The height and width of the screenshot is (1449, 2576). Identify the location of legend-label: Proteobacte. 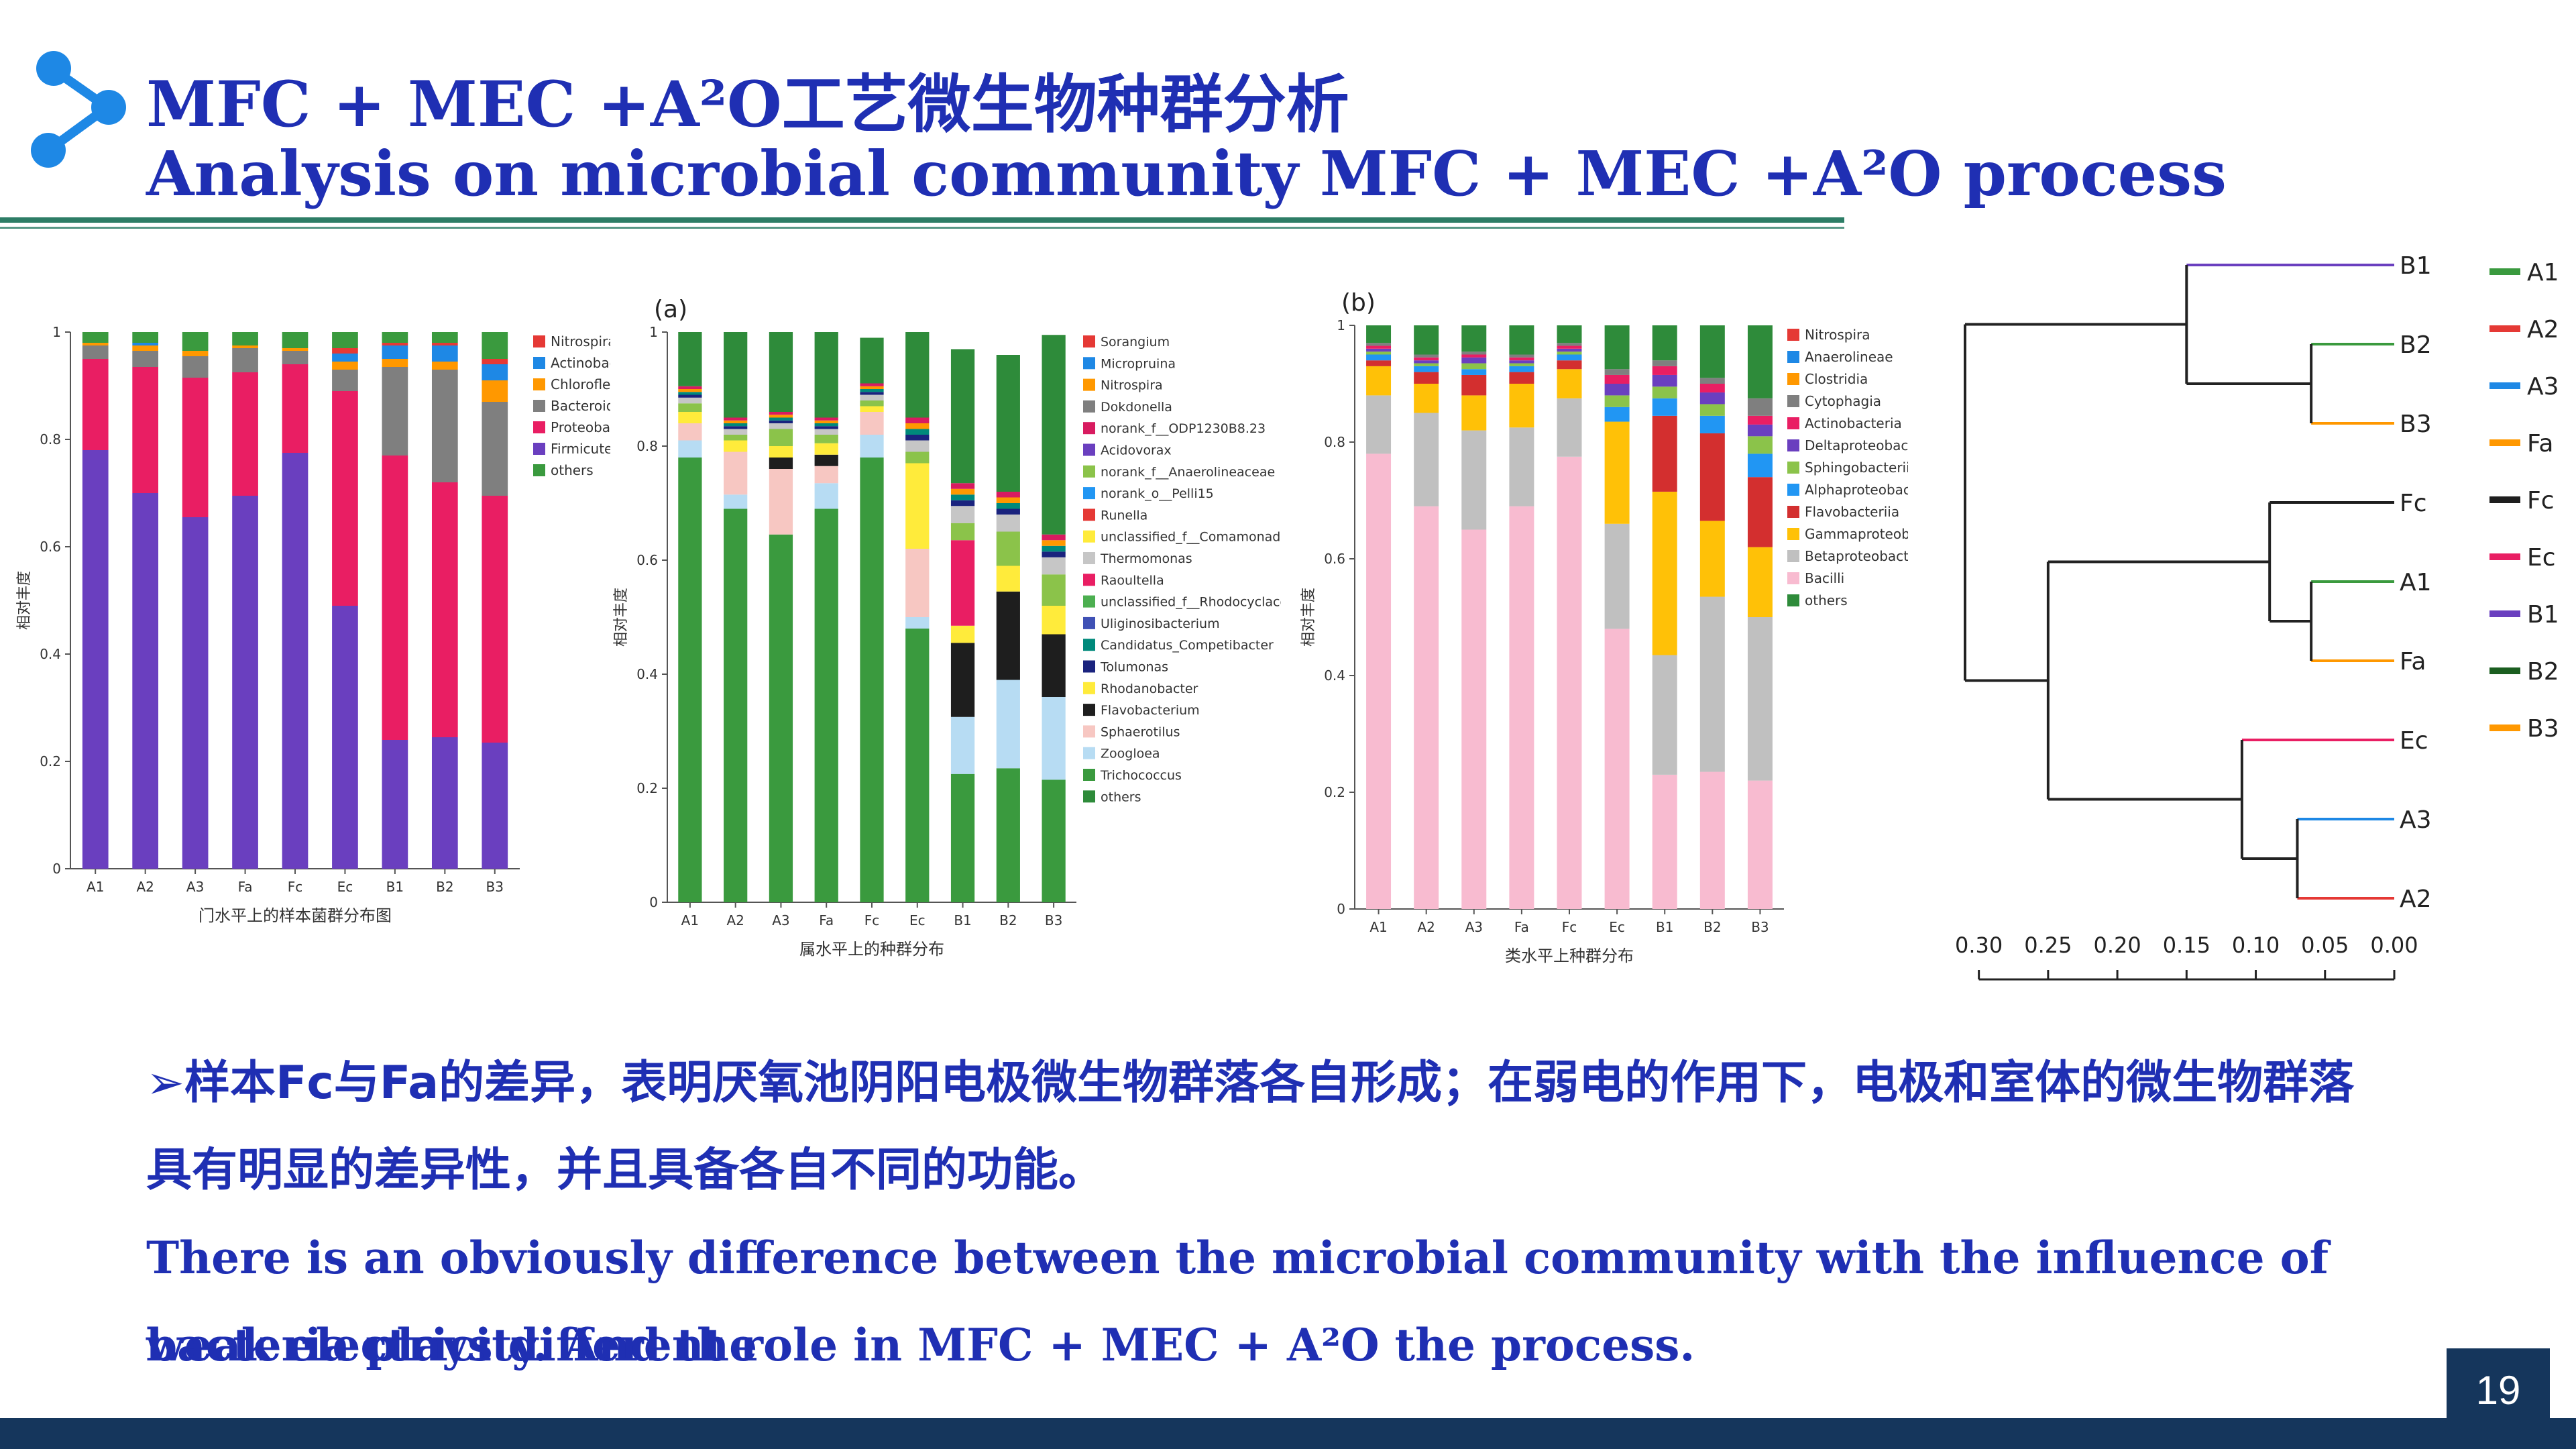
(580, 427).